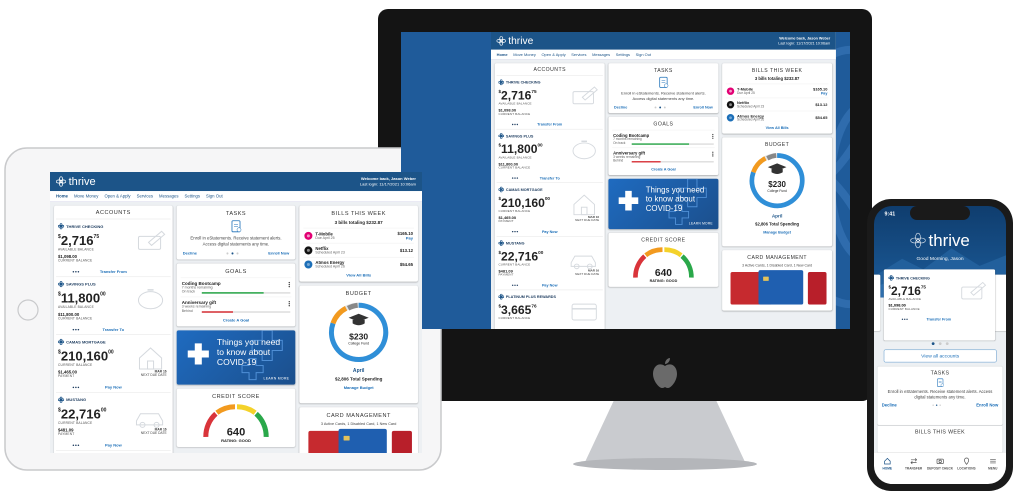 This screenshot has width=1022, height=502. What do you see at coordinates (913, 468) in the screenshot?
I see `tab: TRANSFER` at bounding box center [913, 468].